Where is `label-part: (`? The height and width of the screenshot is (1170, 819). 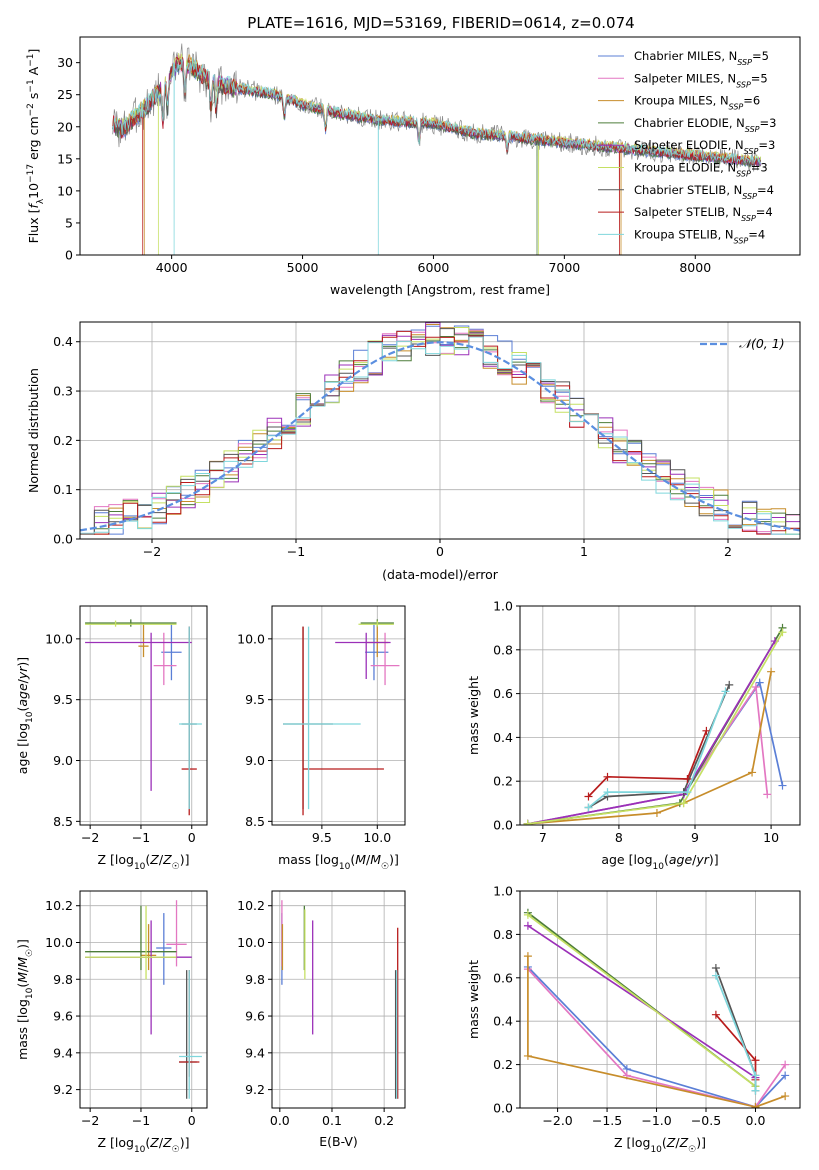 label-part: ( is located at coordinates (147, 1142).